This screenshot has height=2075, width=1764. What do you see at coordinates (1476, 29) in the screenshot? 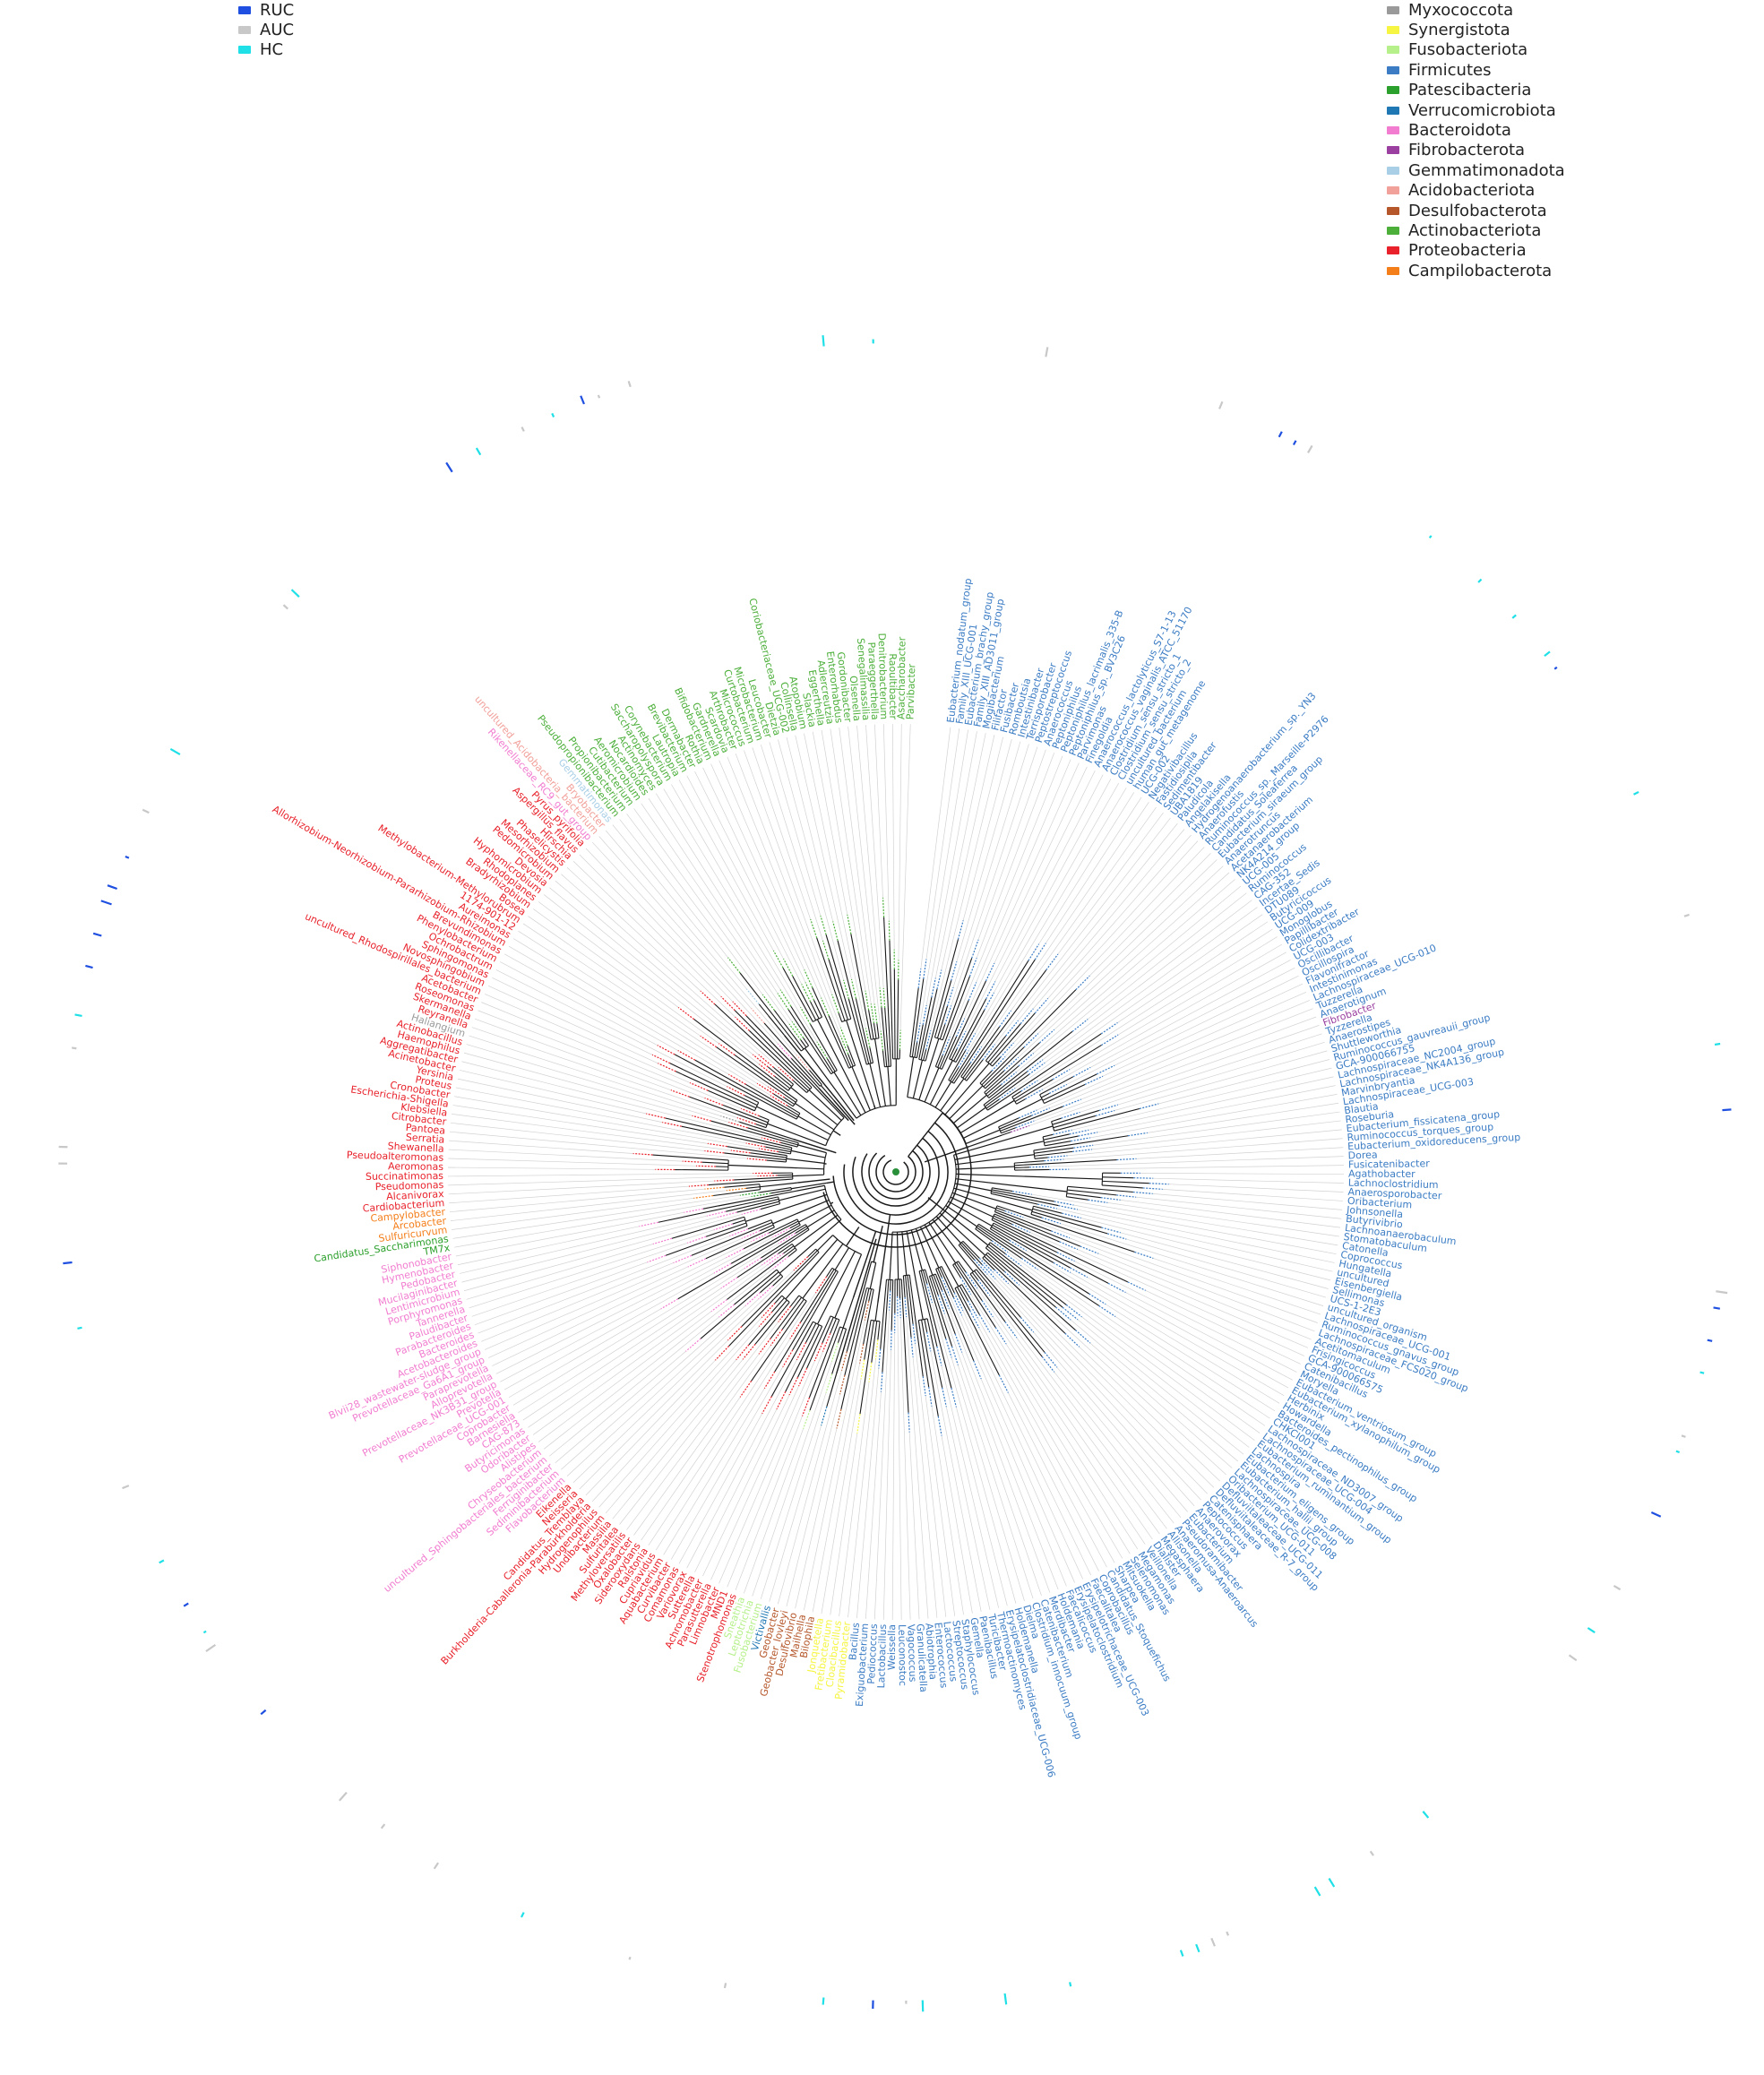
I see `phylum-legend-item: Synergistota` at bounding box center [1476, 29].